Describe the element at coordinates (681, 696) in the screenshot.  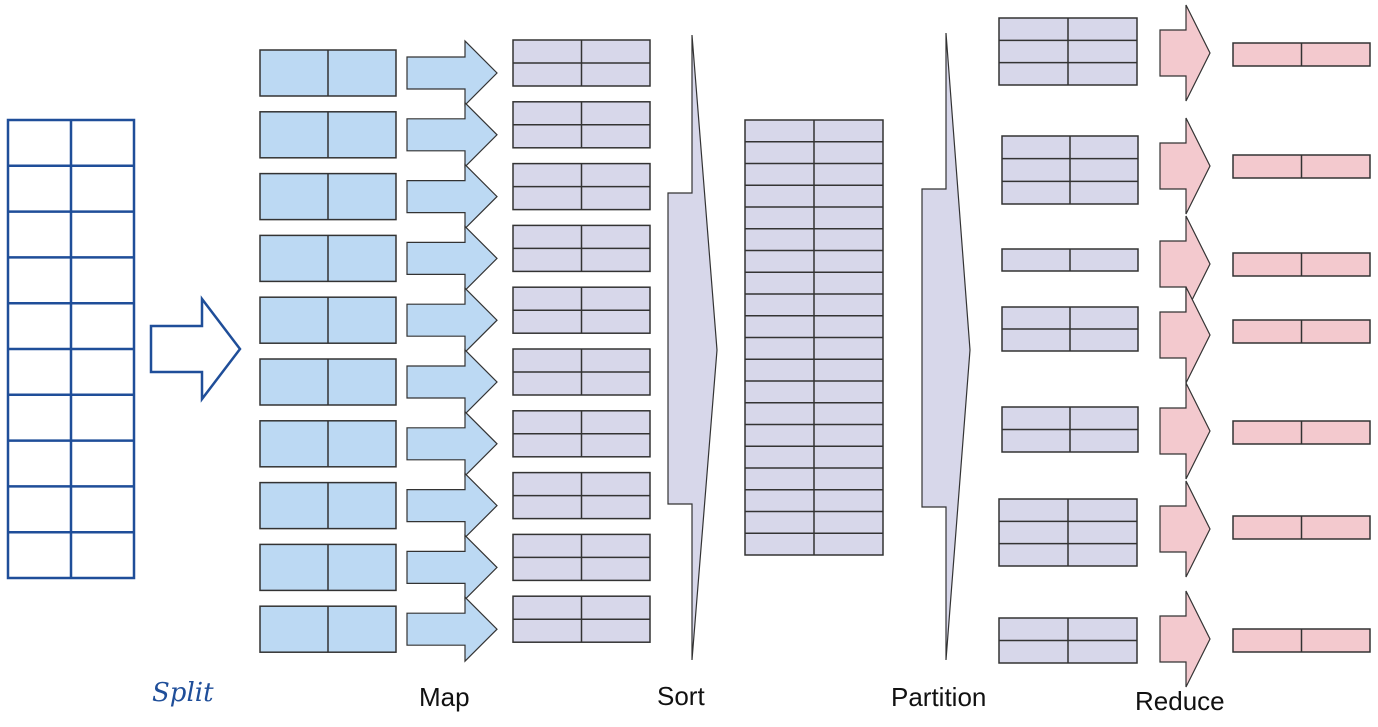
I see `sort-label: Sort` at that location.